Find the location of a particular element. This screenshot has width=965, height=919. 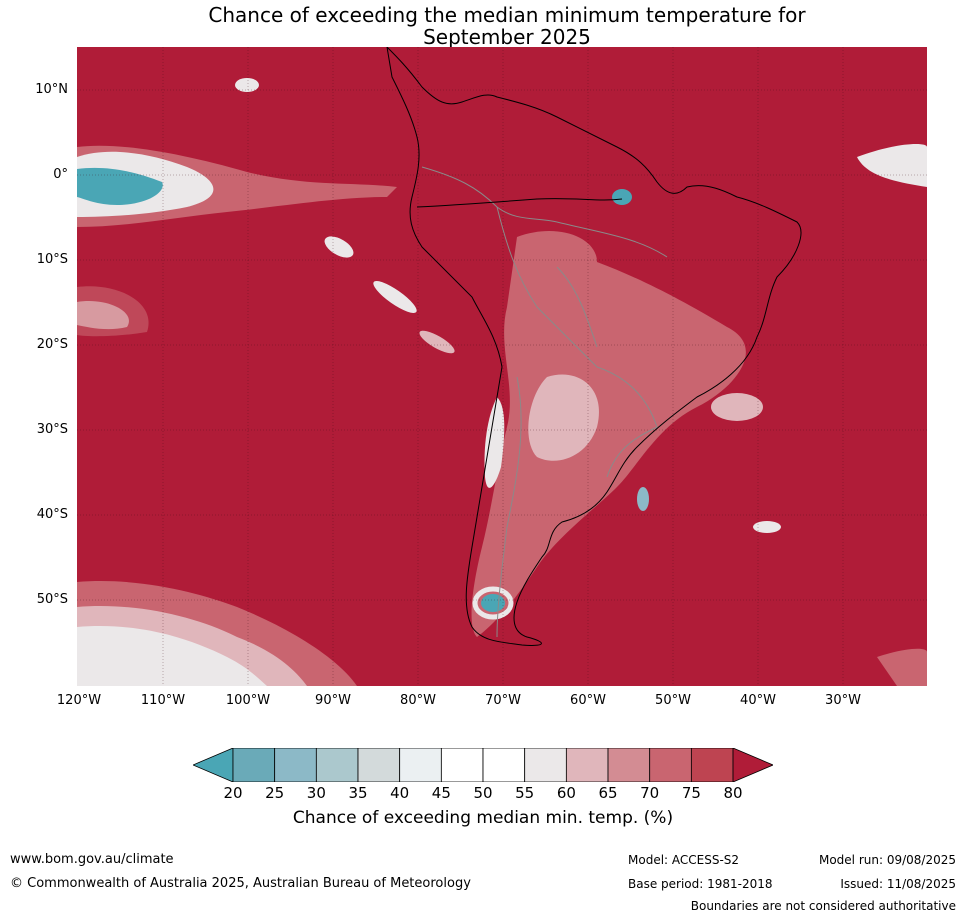

colorbar-tick-label: 75 is located at coordinates (691, 793).